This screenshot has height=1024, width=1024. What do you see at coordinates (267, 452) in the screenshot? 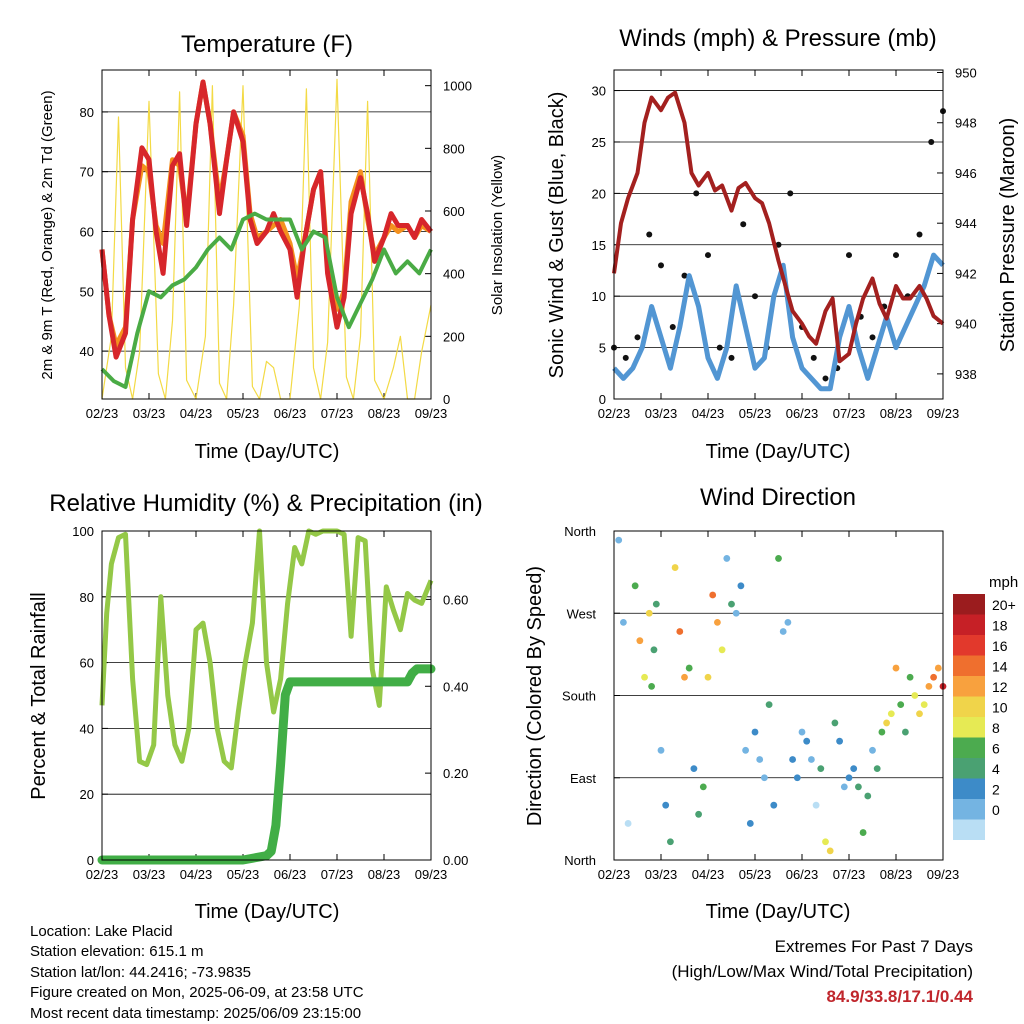
I see `temperature-xlabel: Time (Day/UTC)` at bounding box center [267, 452].